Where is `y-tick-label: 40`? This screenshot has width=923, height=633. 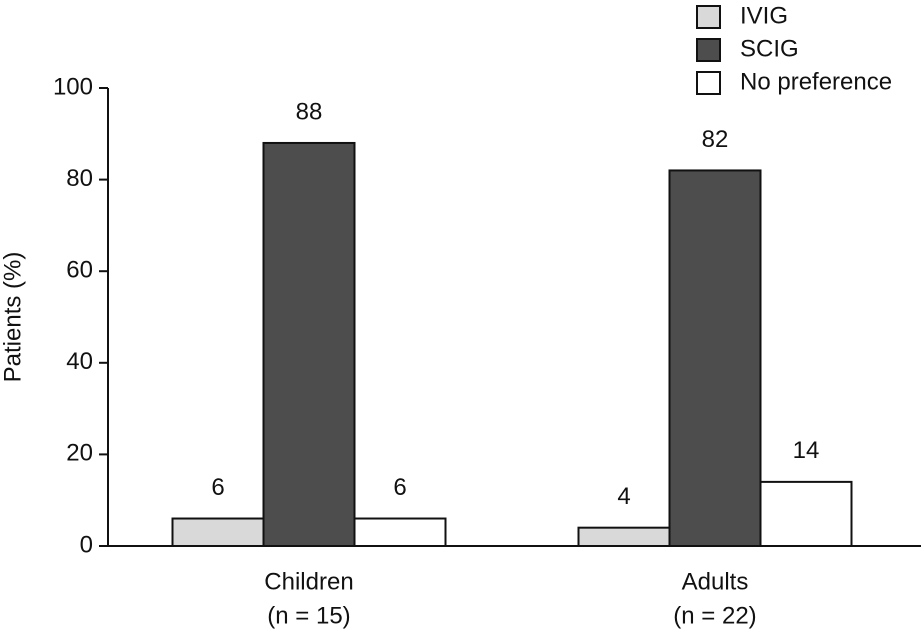
y-tick-label: 40 is located at coordinates (79, 361).